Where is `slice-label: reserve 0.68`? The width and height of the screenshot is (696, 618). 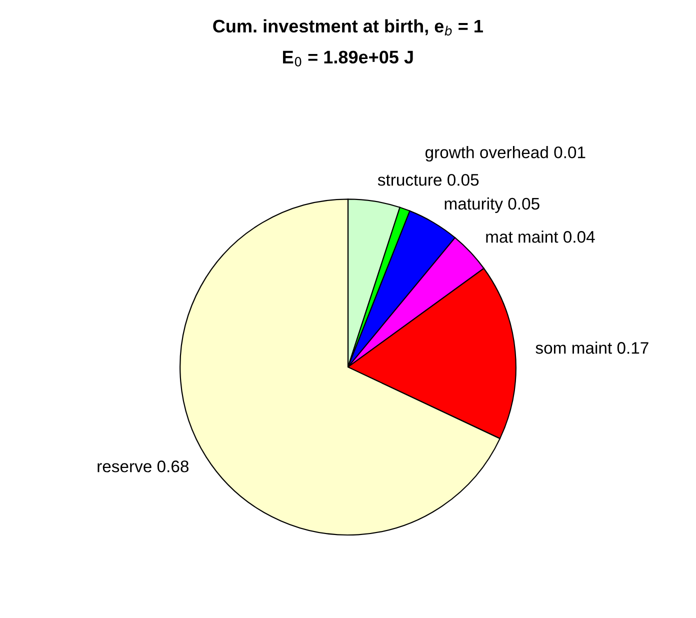
slice-label: reserve 0.68 is located at coordinates (143, 466).